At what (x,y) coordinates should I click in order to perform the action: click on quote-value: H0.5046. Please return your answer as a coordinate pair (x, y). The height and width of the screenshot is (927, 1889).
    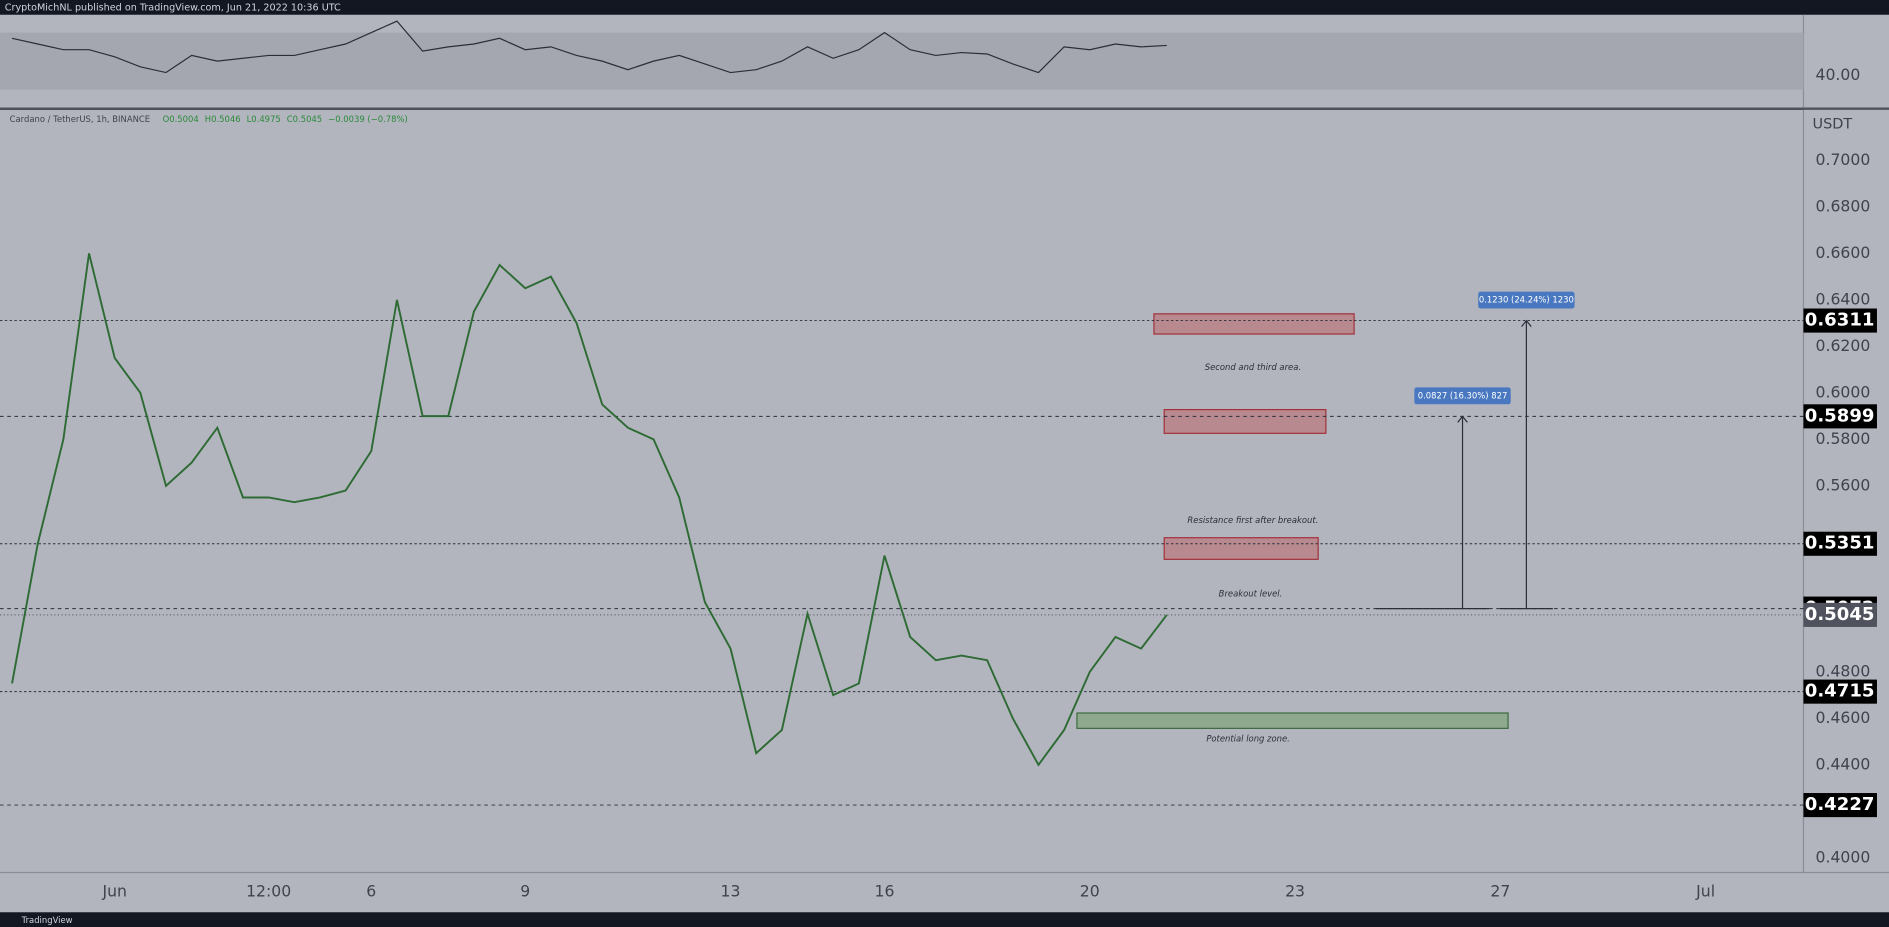
    Looking at the image, I should click on (223, 119).